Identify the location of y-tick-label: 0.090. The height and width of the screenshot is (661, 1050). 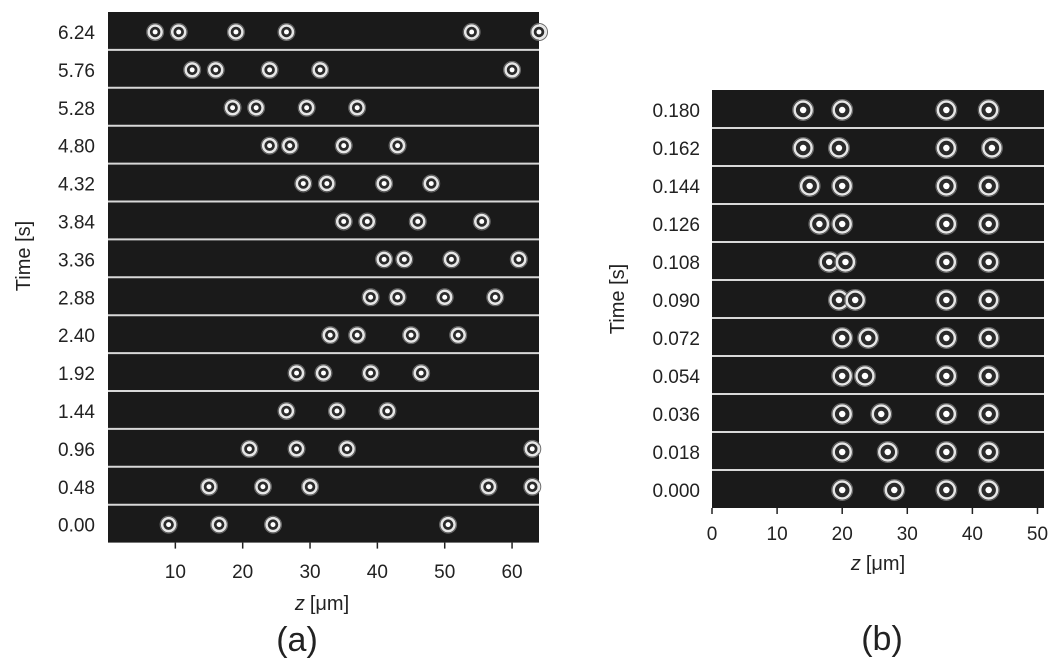
(676, 301).